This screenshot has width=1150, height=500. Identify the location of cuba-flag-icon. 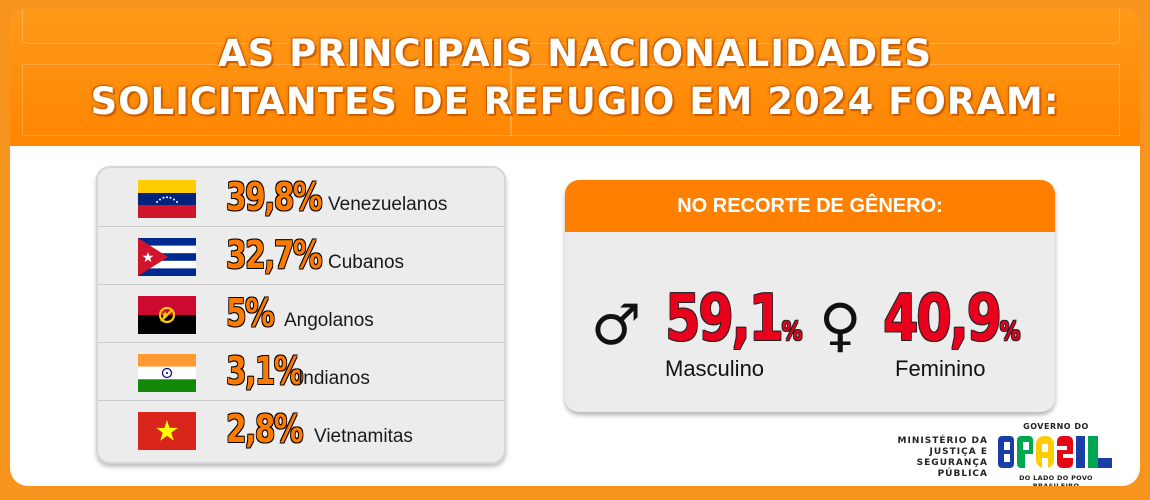
(167, 257).